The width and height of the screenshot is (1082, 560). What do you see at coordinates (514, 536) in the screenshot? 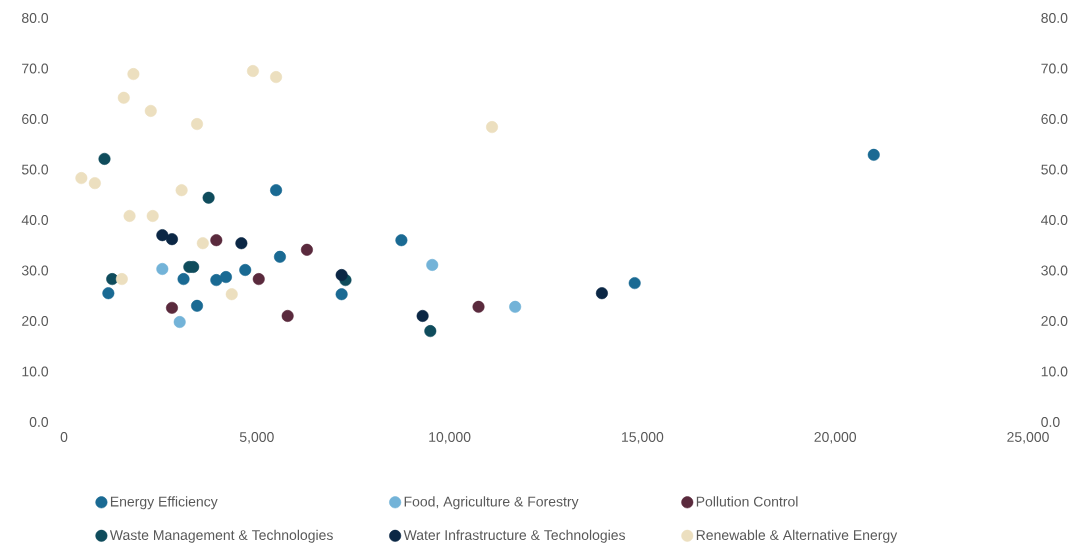
I see `legend-label: Water Infrastructure & Technologies` at bounding box center [514, 536].